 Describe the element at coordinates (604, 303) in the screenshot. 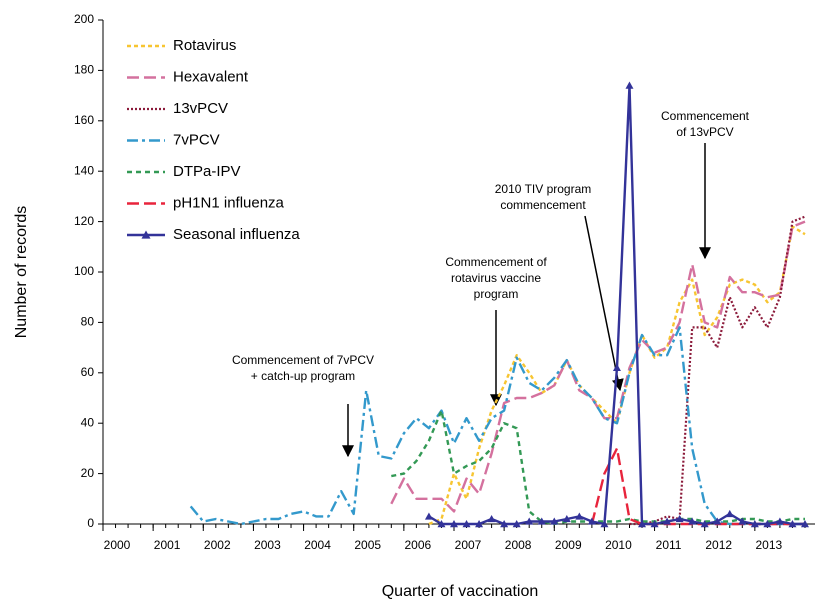

I see `arrow` at that location.